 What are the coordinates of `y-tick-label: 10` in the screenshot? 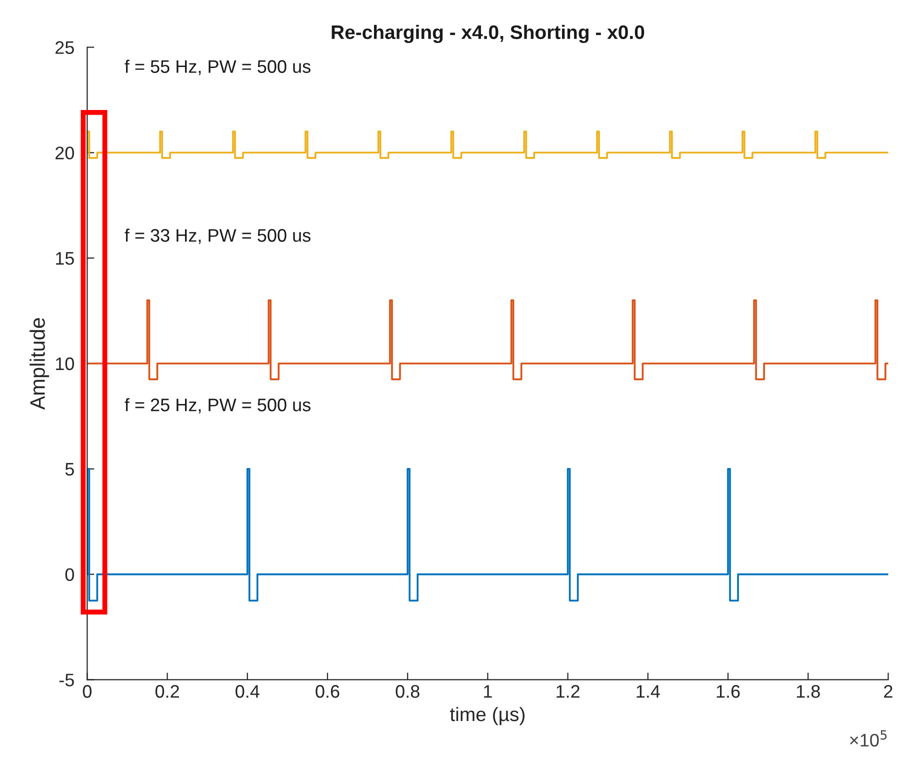 It's located at (65, 363).